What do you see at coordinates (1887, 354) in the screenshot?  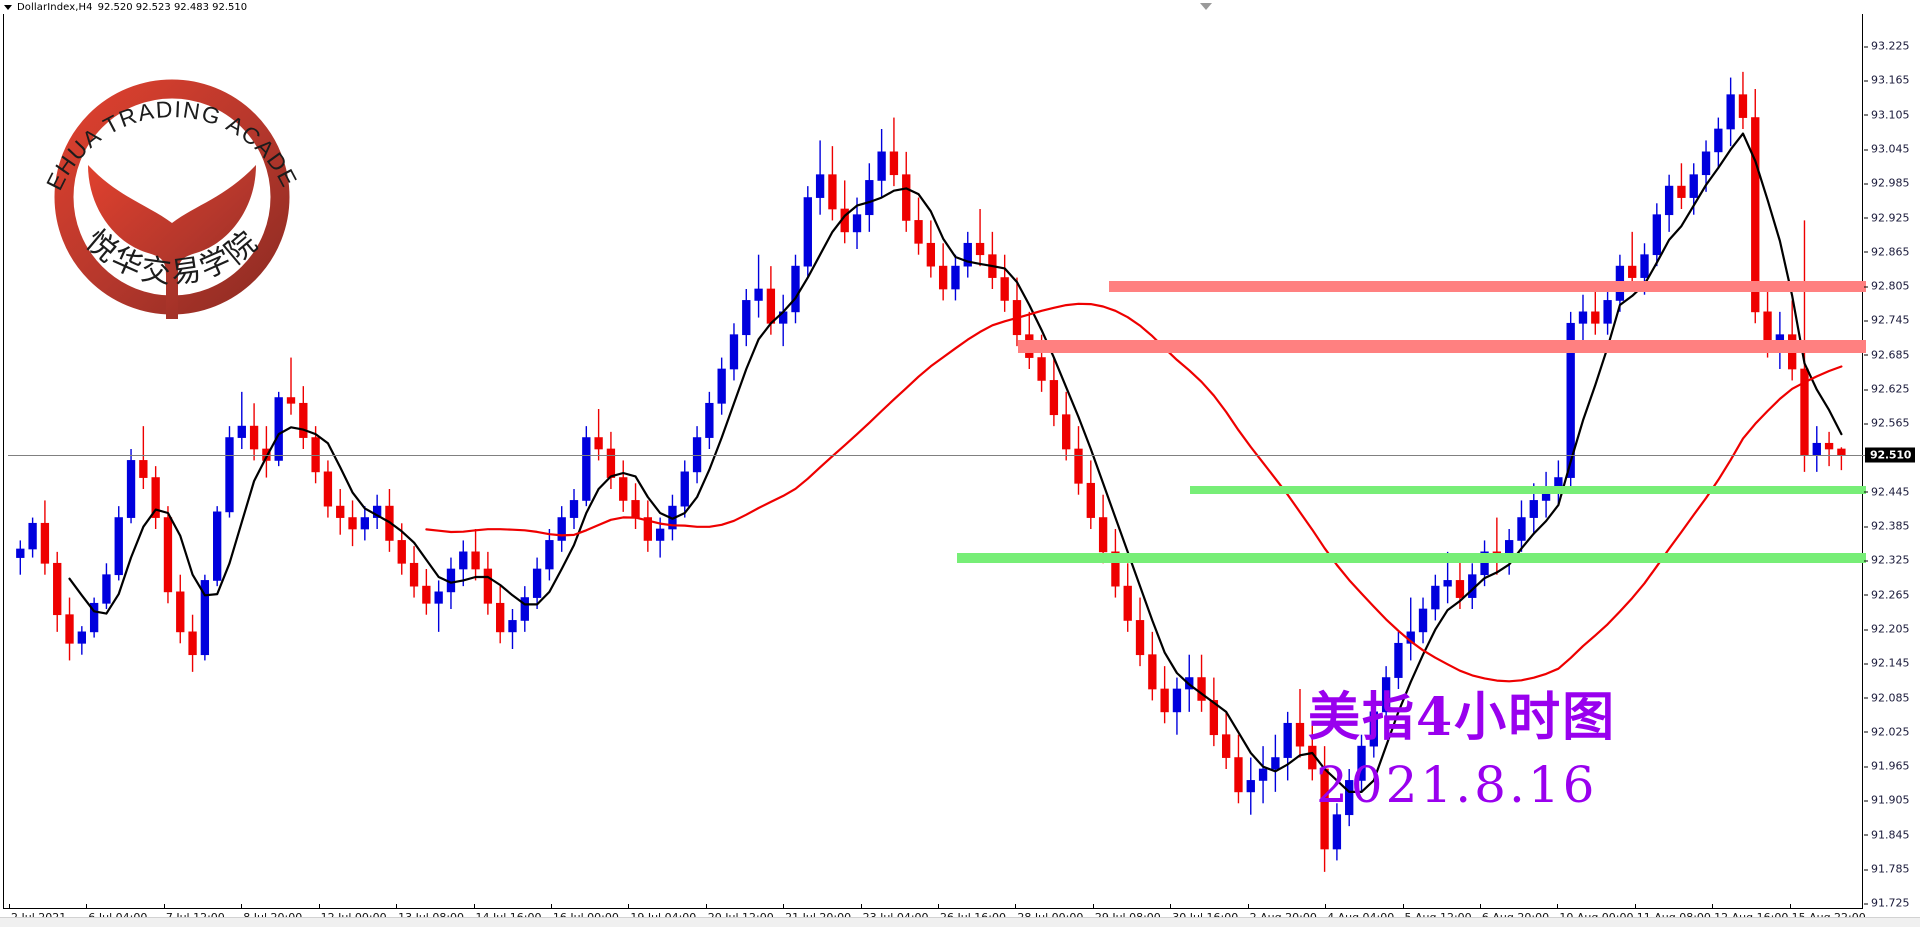 I see `price-tick: 92.685` at bounding box center [1887, 354].